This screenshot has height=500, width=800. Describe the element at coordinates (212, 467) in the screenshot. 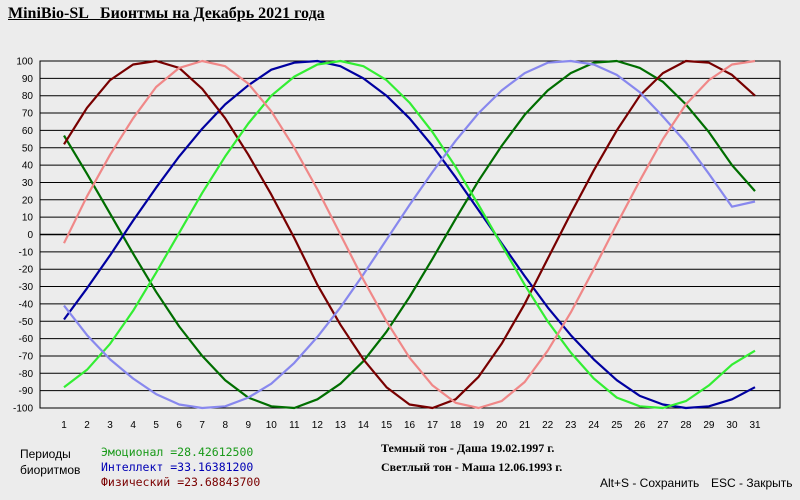

I see `period-intellect-value: =33.16381200` at that location.